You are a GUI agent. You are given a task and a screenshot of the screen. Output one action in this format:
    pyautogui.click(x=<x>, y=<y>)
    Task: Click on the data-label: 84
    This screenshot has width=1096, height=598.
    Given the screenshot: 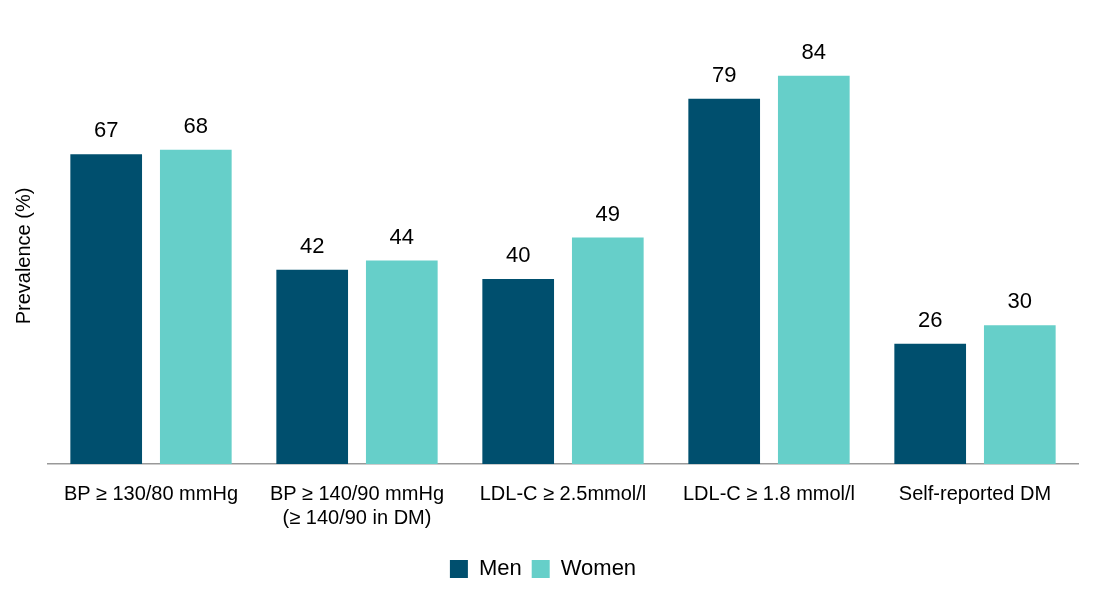 What is the action you would take?
    pyautogui.click(x=814, y=51)
    